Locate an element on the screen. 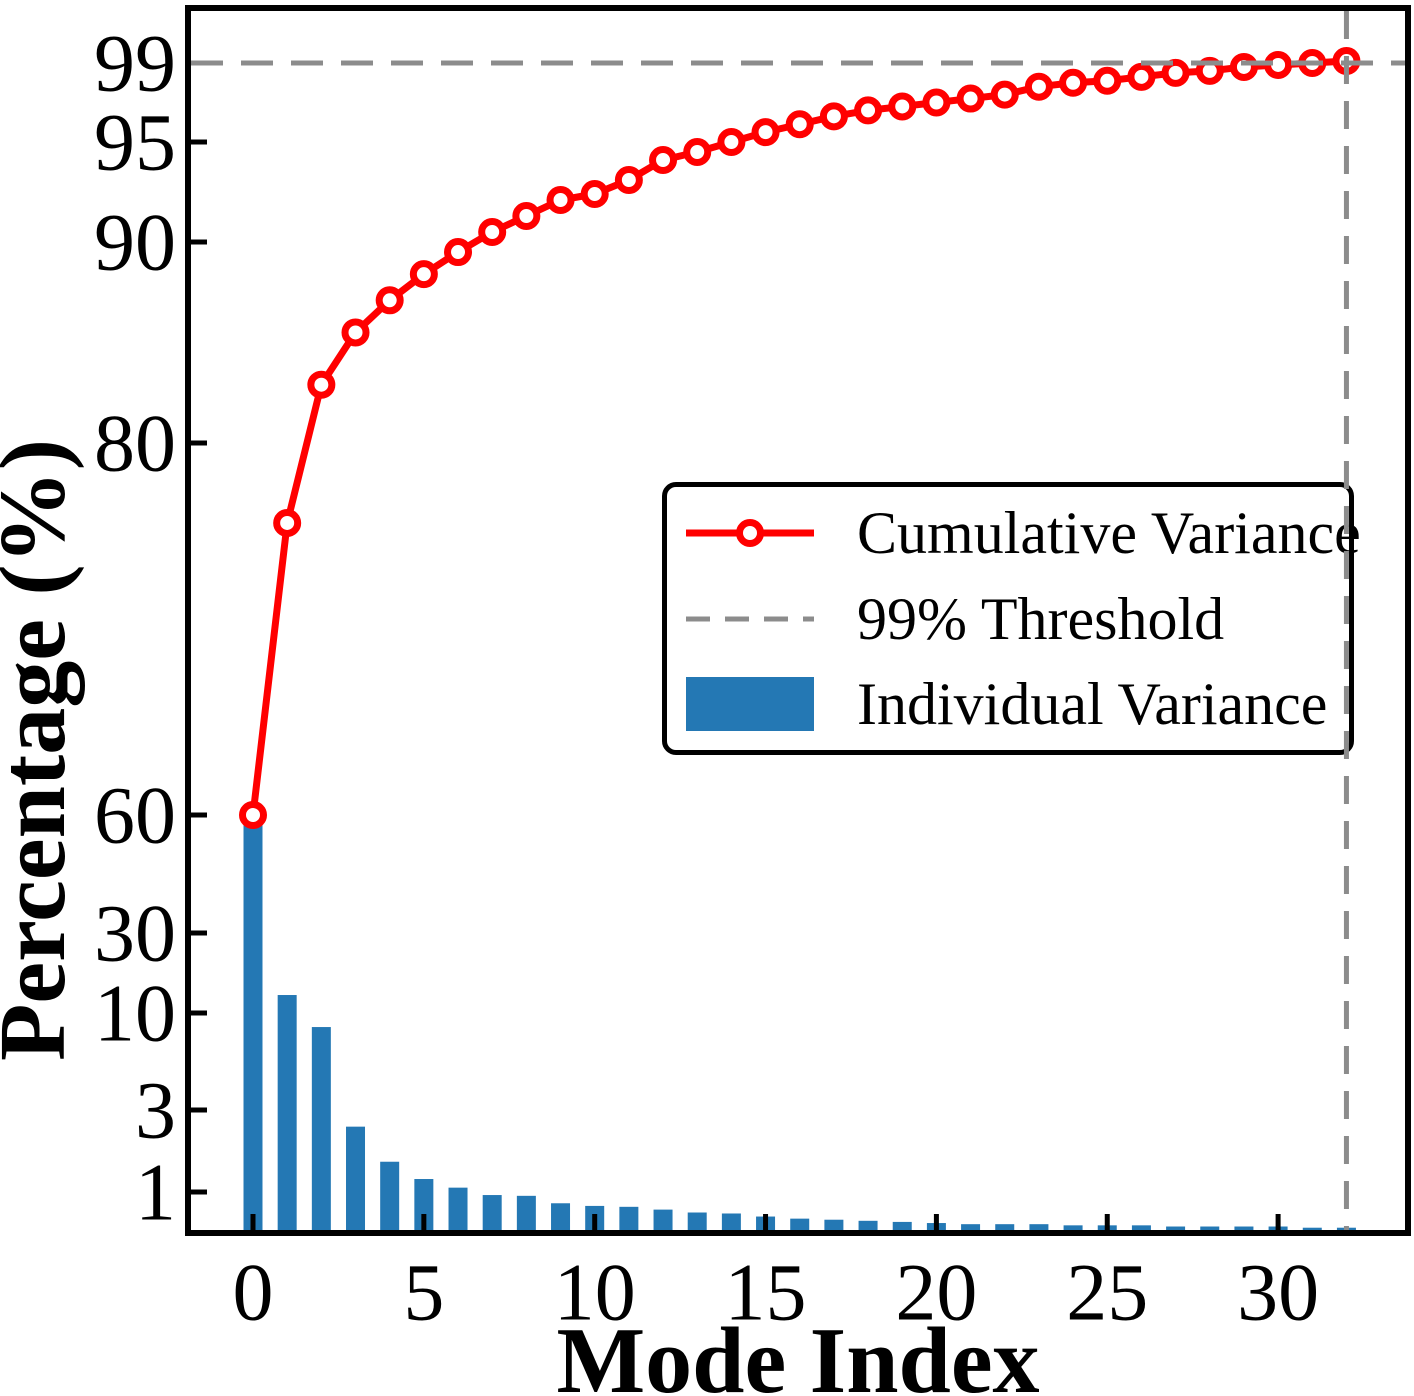  legend-item-cumulative-variance: Cumulative Variance is located at coordinates (1023, 533).